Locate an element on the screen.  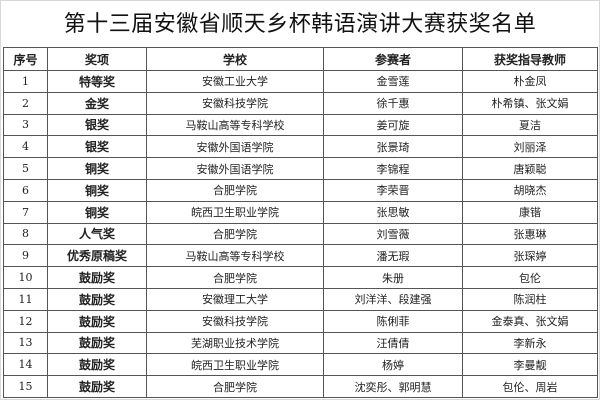
table-row: 6 铜奖 合肥学院 李荣晋 胡晓杰 is located at coordinates (300, 190).